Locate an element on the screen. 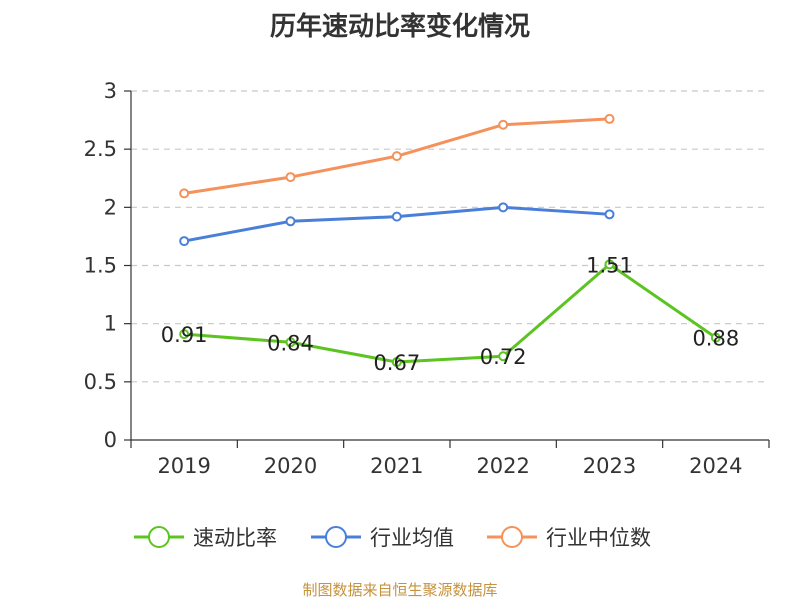 The image size is (800, 600). y-tick-label: 2.5 is located at coordinates (100, 149).